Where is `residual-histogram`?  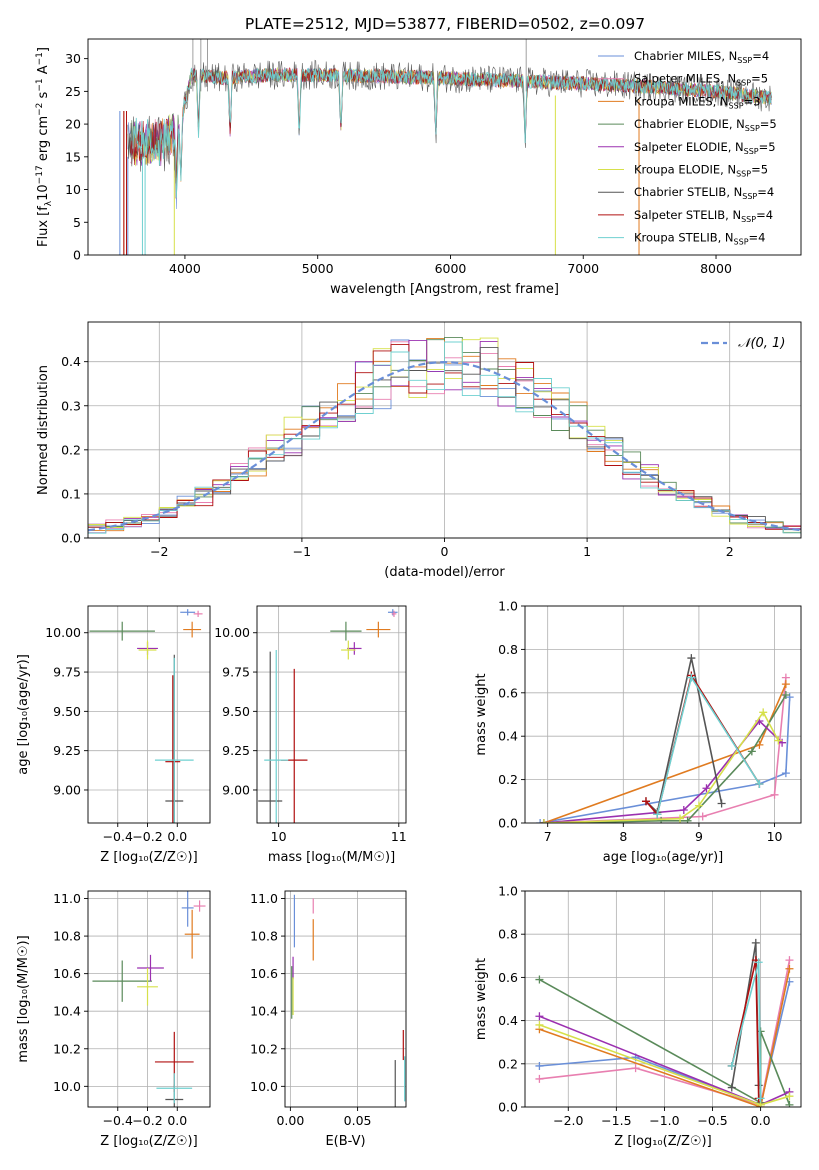
residual-histogram is located at coordinates (444, 437).